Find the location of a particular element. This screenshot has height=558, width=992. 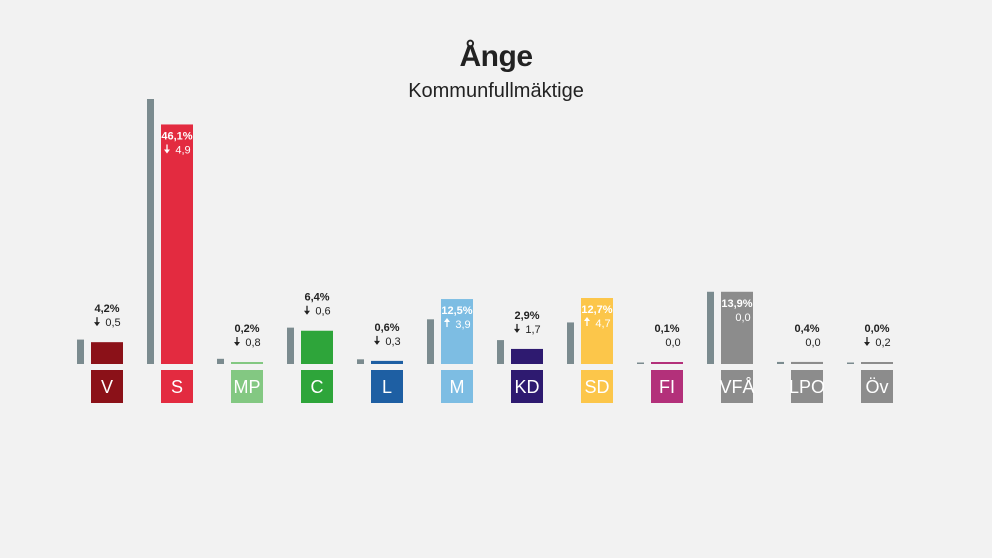

previous-bar-s is located at coordinates (150, 231).